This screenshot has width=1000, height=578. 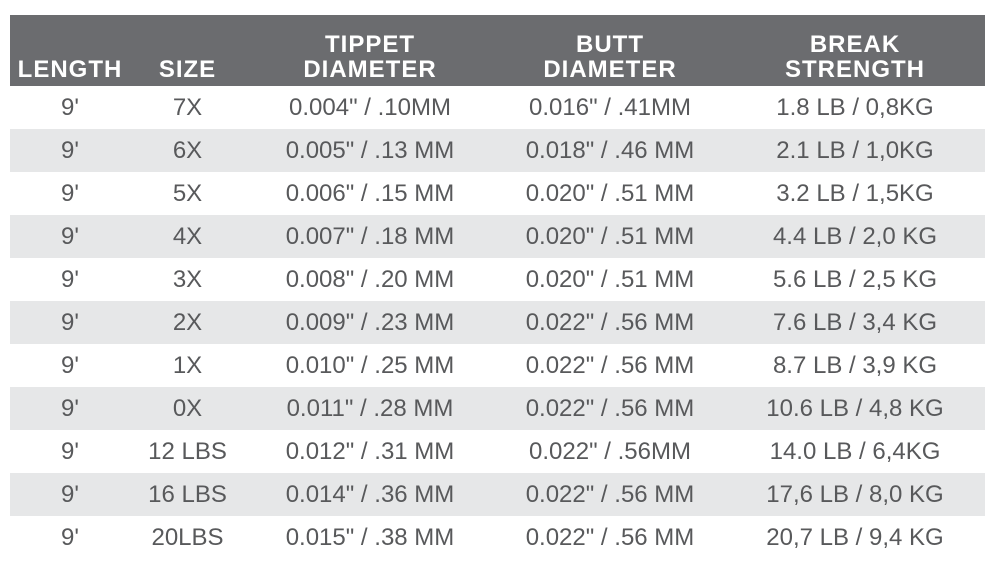 I want to click on cell-size: 3X, so click(x=187, y=279).